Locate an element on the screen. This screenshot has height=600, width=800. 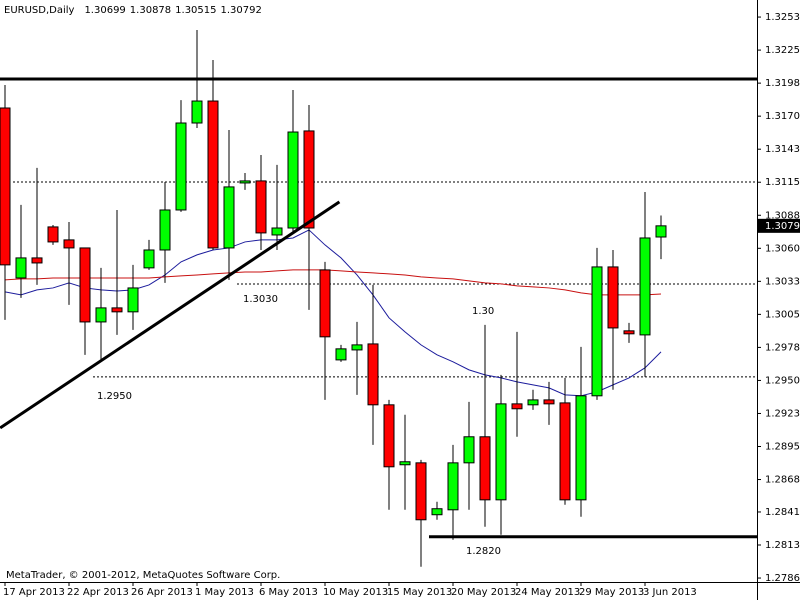
x-tick-label: 6 May 2013 is located at coordinates (288, 592).